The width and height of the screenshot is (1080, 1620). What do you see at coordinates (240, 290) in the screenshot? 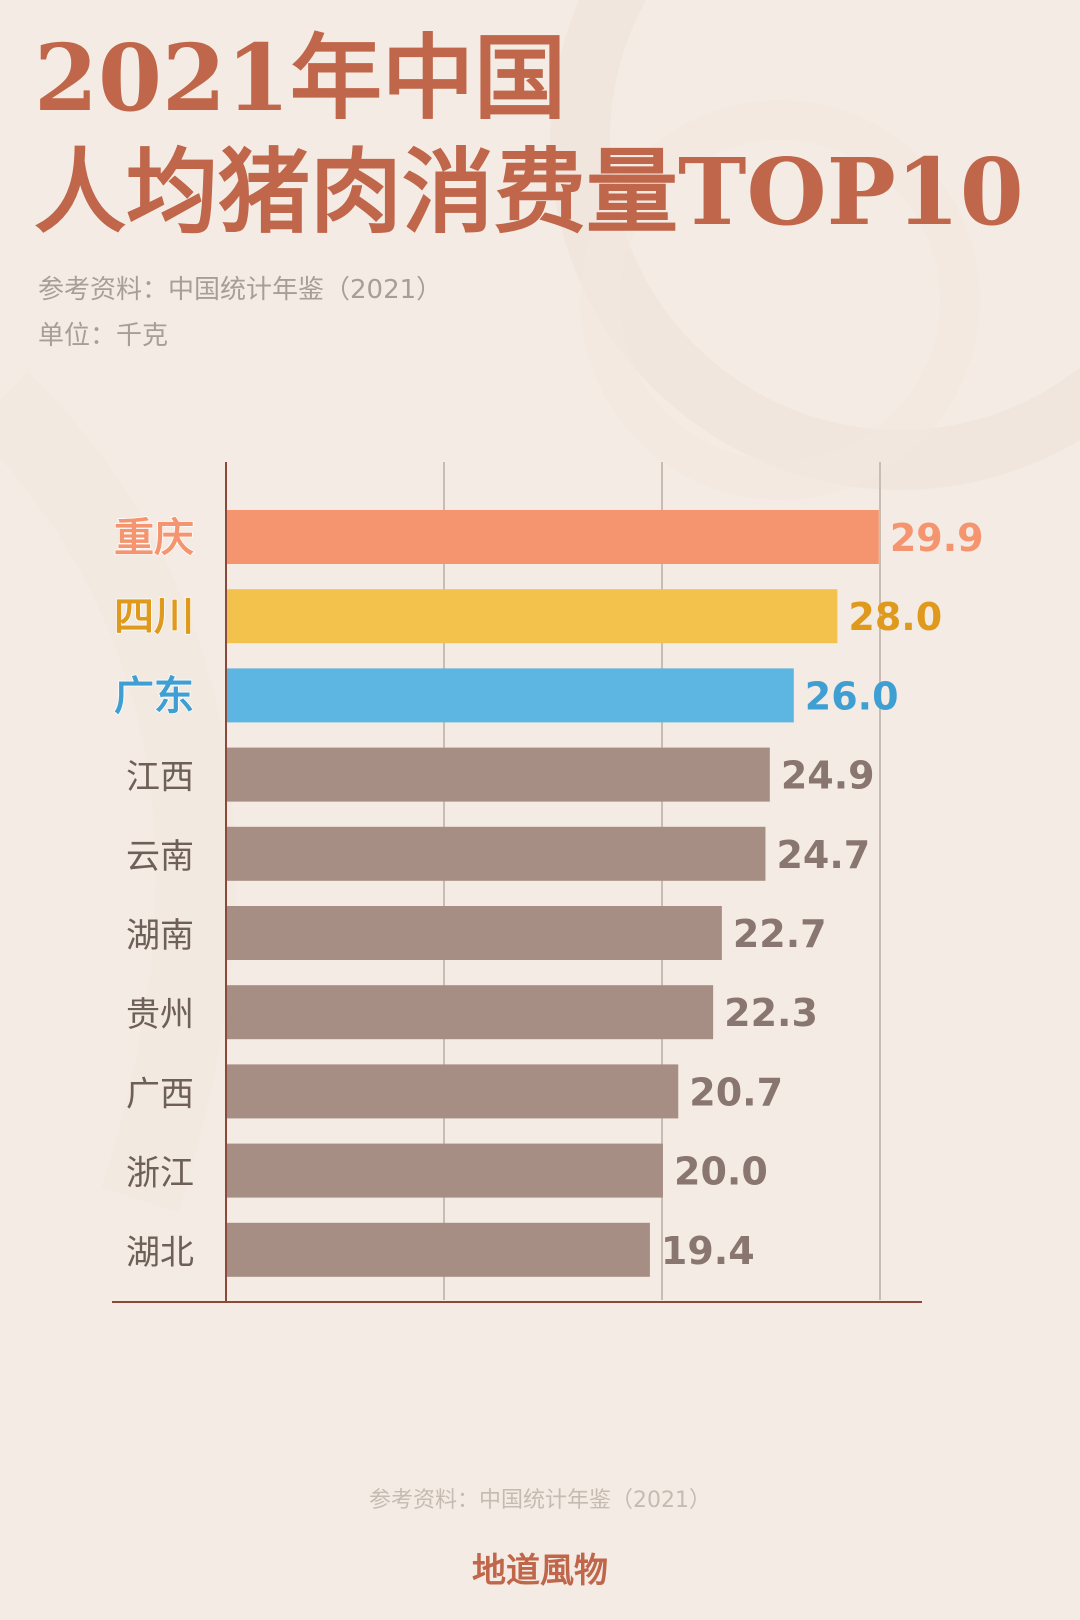
I see `source-note: 参考资料：中国统计年鉴（2021）` at bounding box center [240, 290].